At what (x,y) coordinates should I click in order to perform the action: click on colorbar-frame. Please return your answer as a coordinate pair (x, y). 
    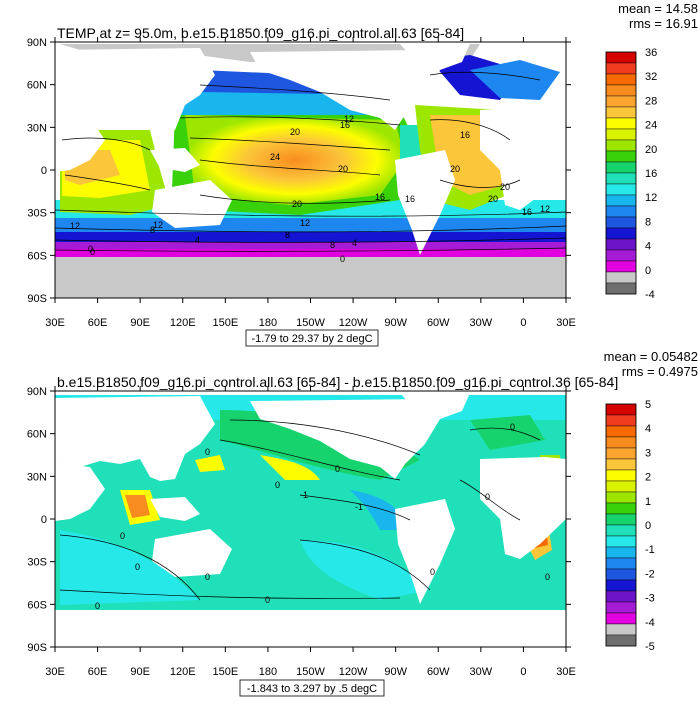
    Looking at the image, I should click on (621, 525).